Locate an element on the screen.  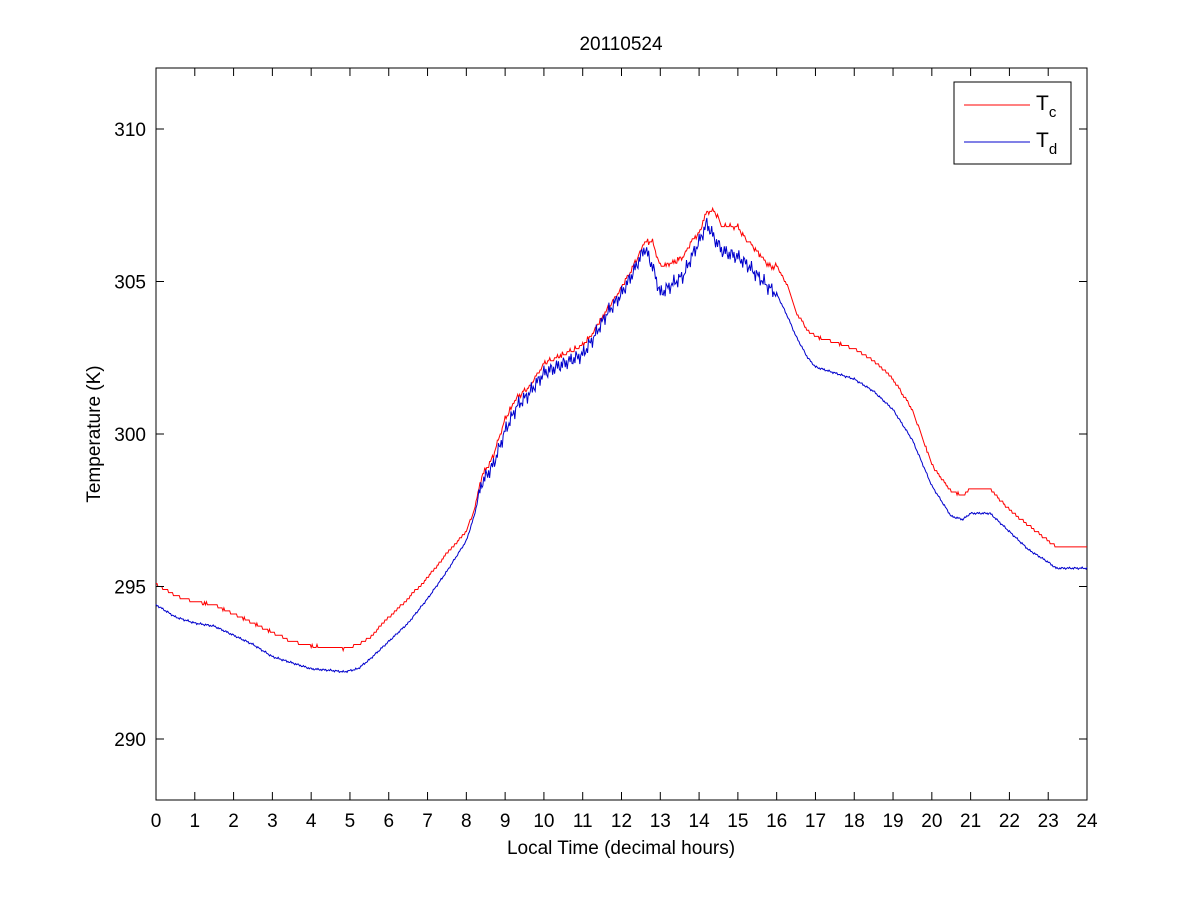
x-tick-label: 8 is located at coordinates (466, 821).